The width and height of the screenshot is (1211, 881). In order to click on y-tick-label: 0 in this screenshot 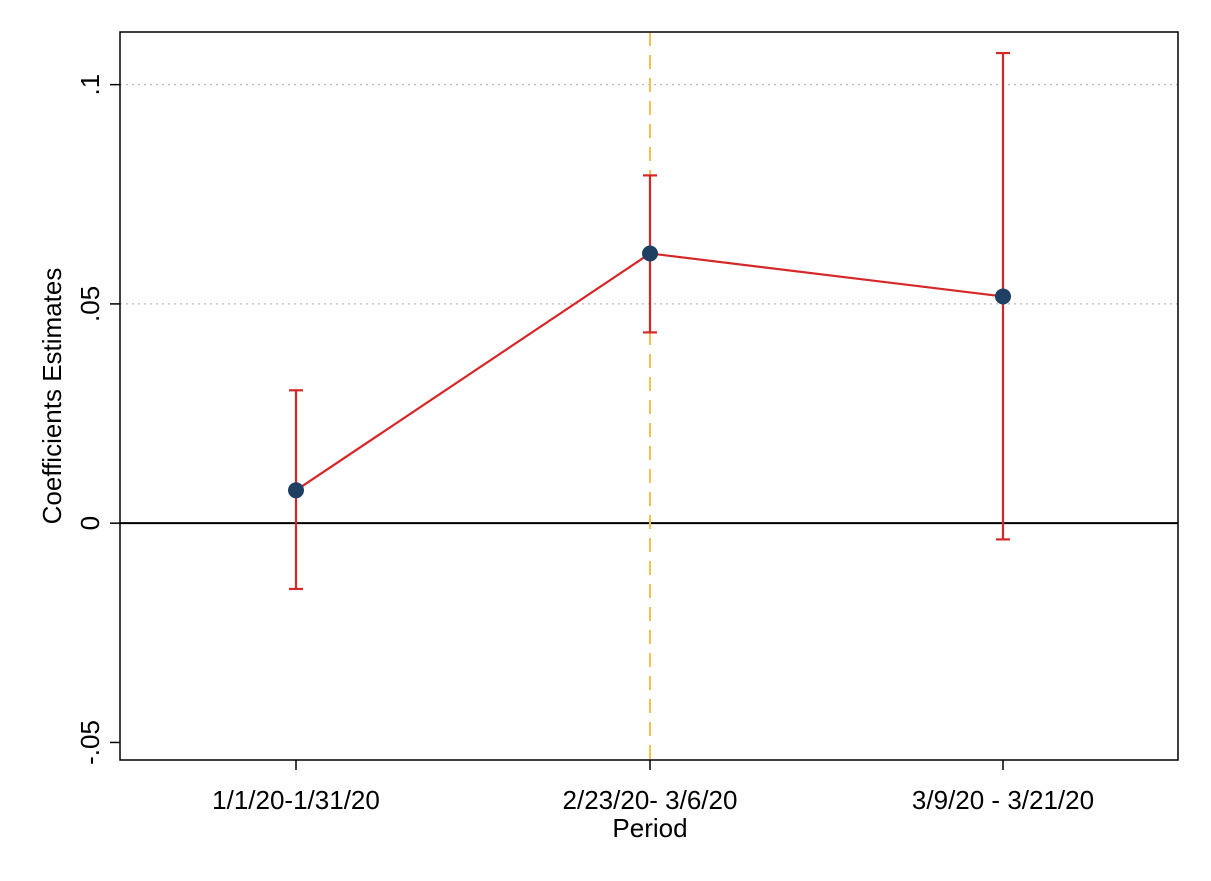, I will do `click(90, 523)`.